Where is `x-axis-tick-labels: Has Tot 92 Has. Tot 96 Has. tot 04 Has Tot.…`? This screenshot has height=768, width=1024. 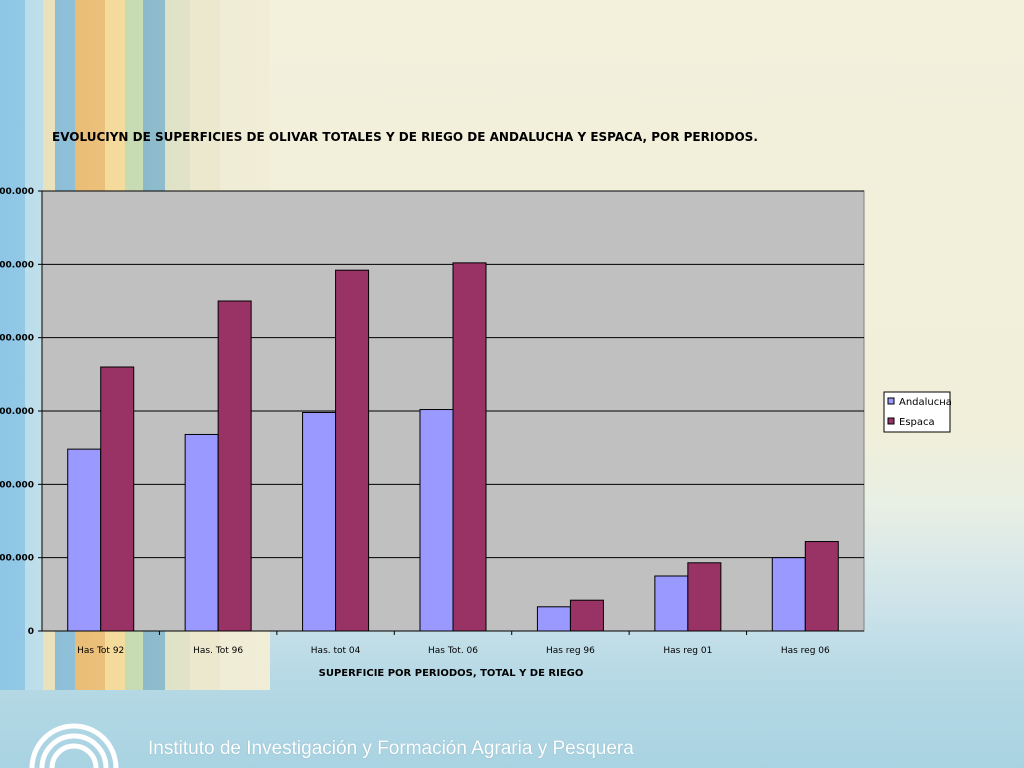 x-axis-tick-labels: Has Tot 92 Has. Tot 96 Has. tot 04 Has Tot.… is located at coordinates (453, 643).